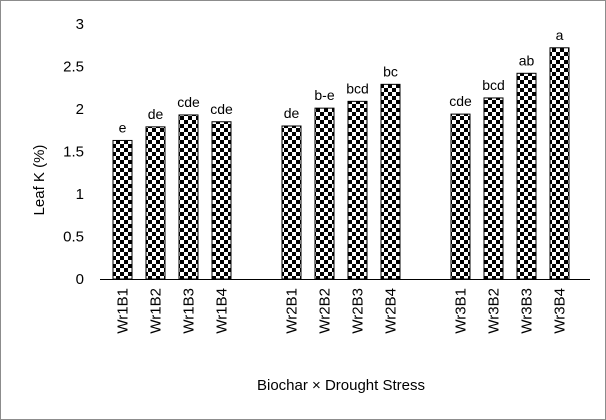 This screenshot has height=420, width=606. I want to click on significance-letter: e, so click(123, 127).